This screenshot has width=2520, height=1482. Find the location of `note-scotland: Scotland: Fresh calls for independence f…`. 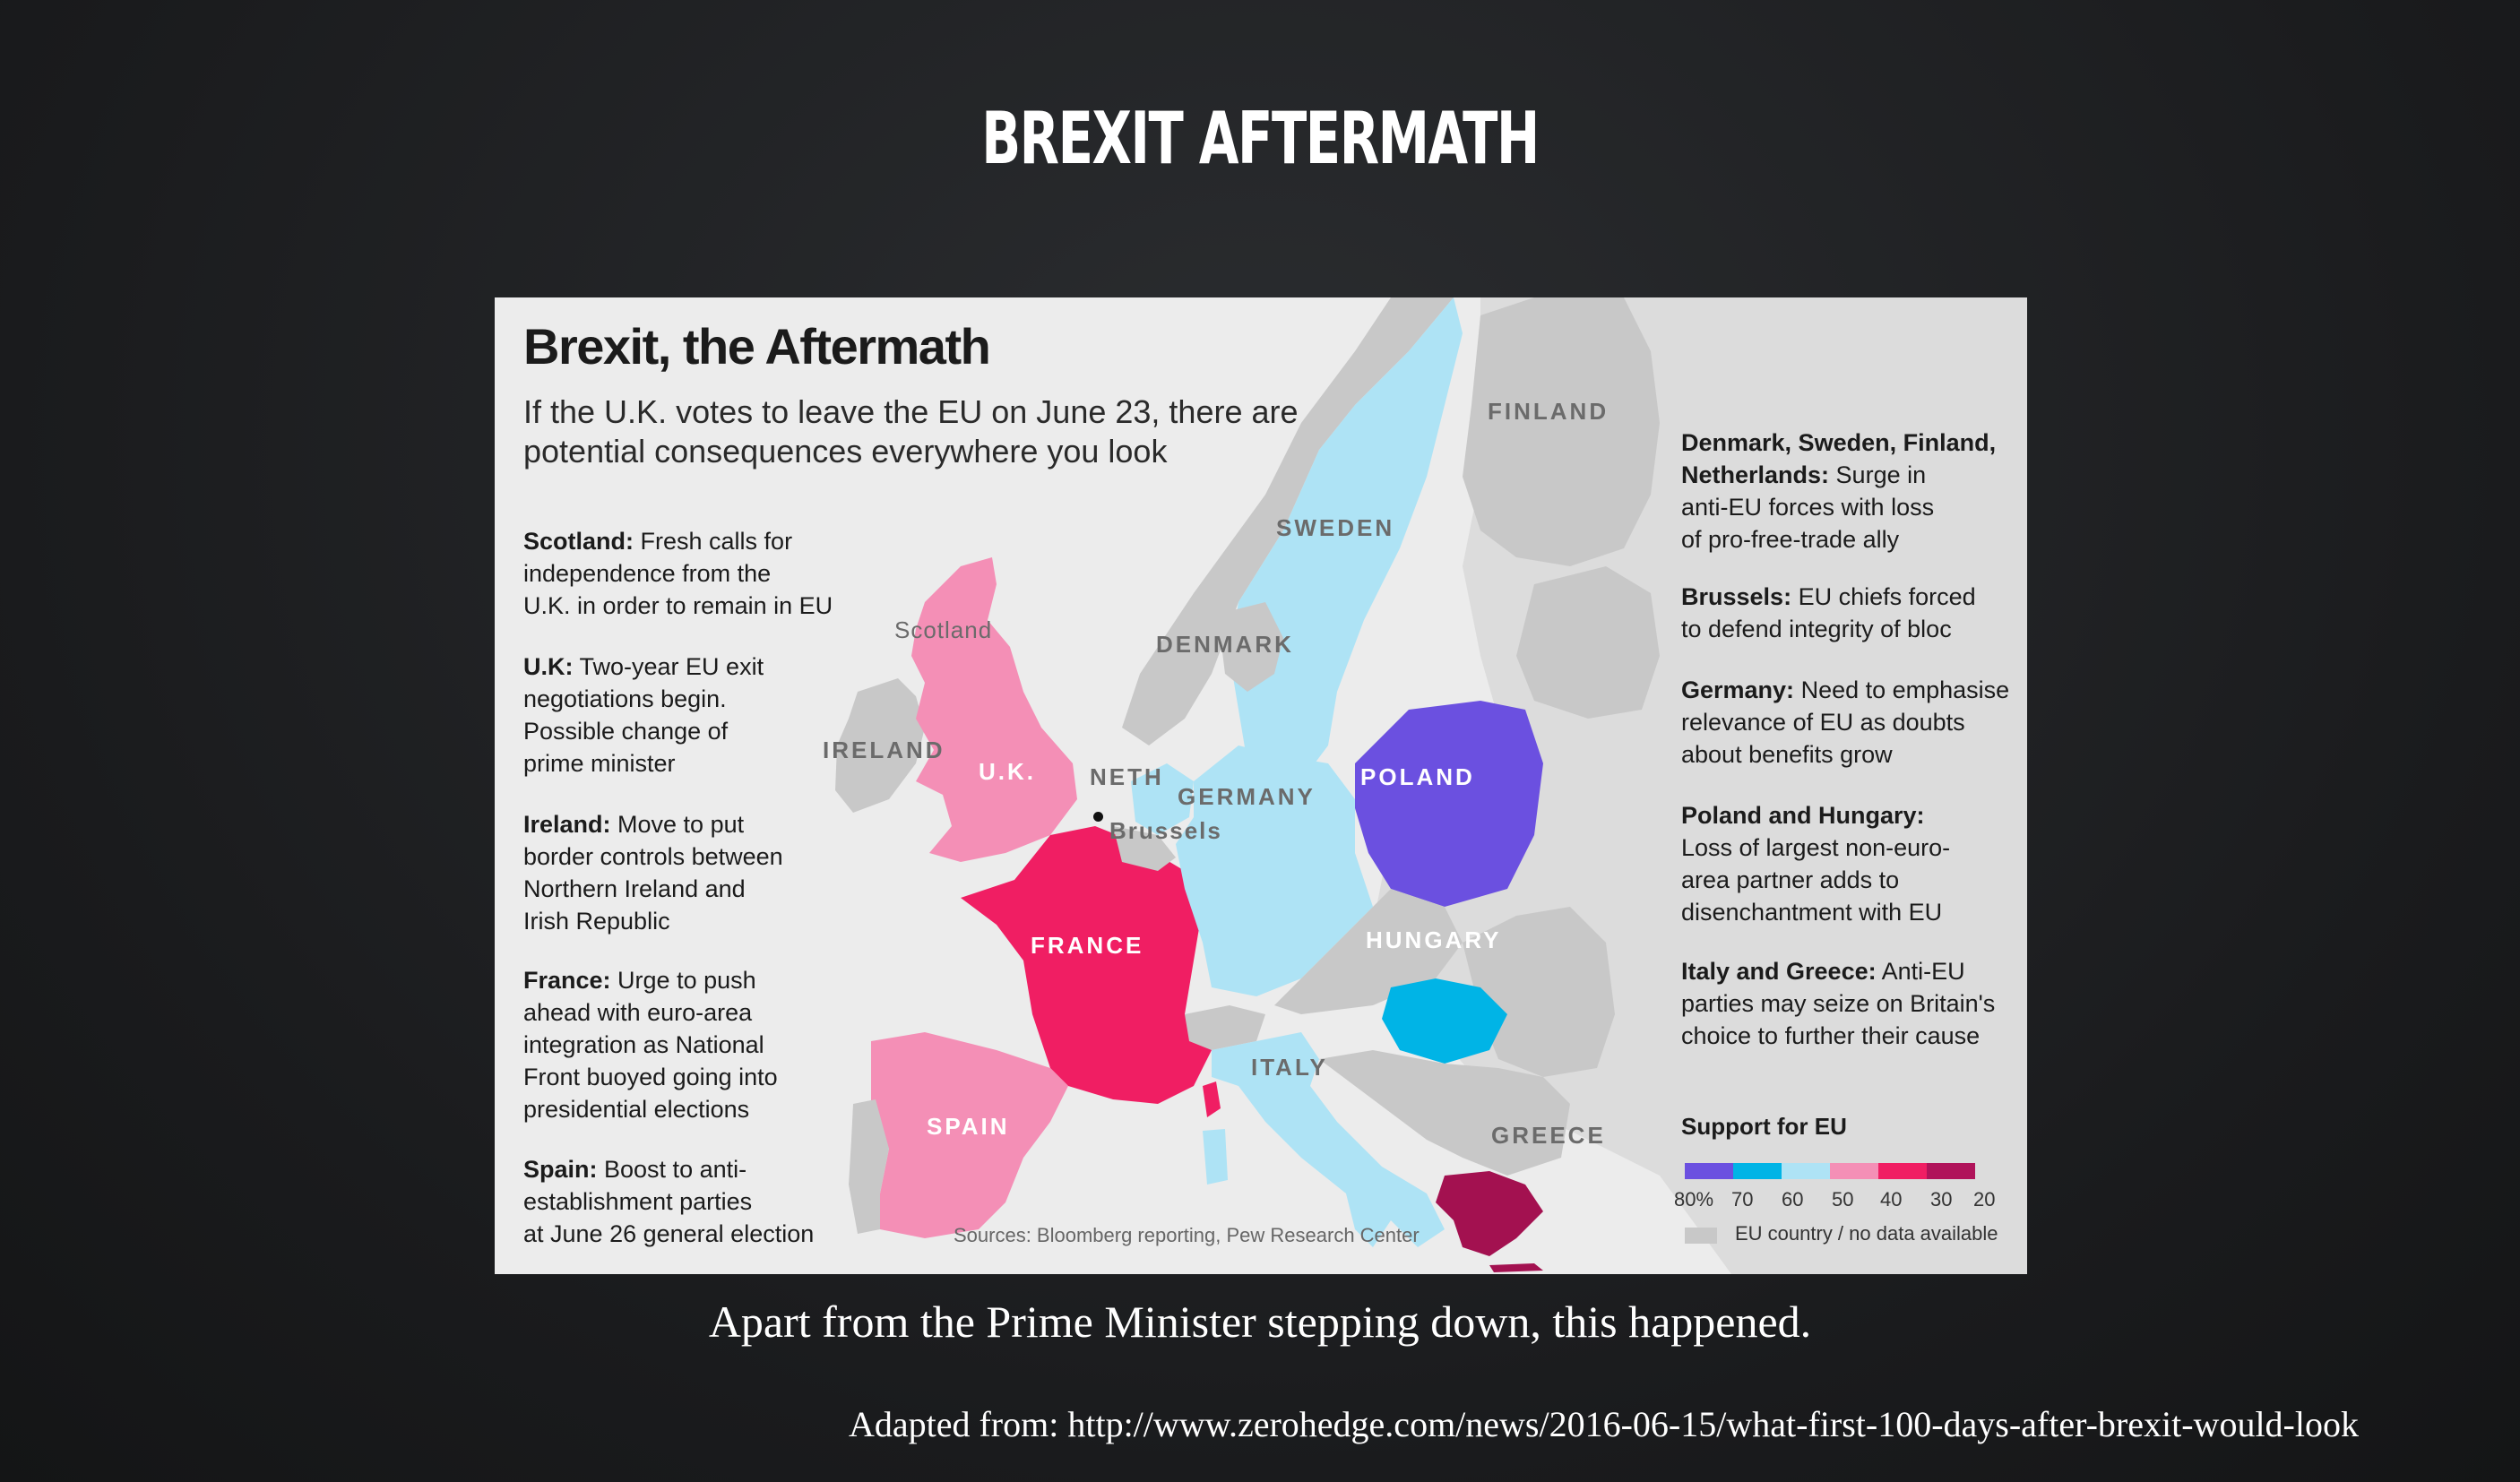

note-scotland: Scotland: Fresh calls for independence f… is located at coordinates (678, 573).